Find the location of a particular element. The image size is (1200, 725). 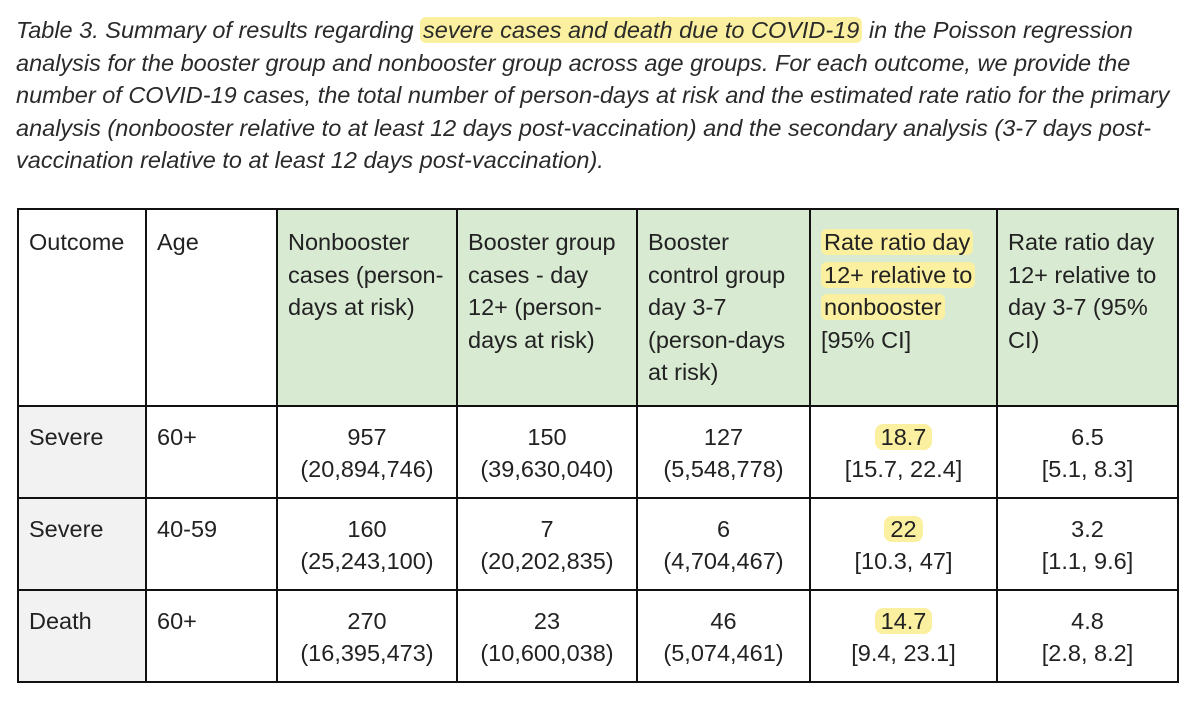

rate-ratio-secondary-ci: [1.1, 9.6] is located at coordinates (1087, 561).